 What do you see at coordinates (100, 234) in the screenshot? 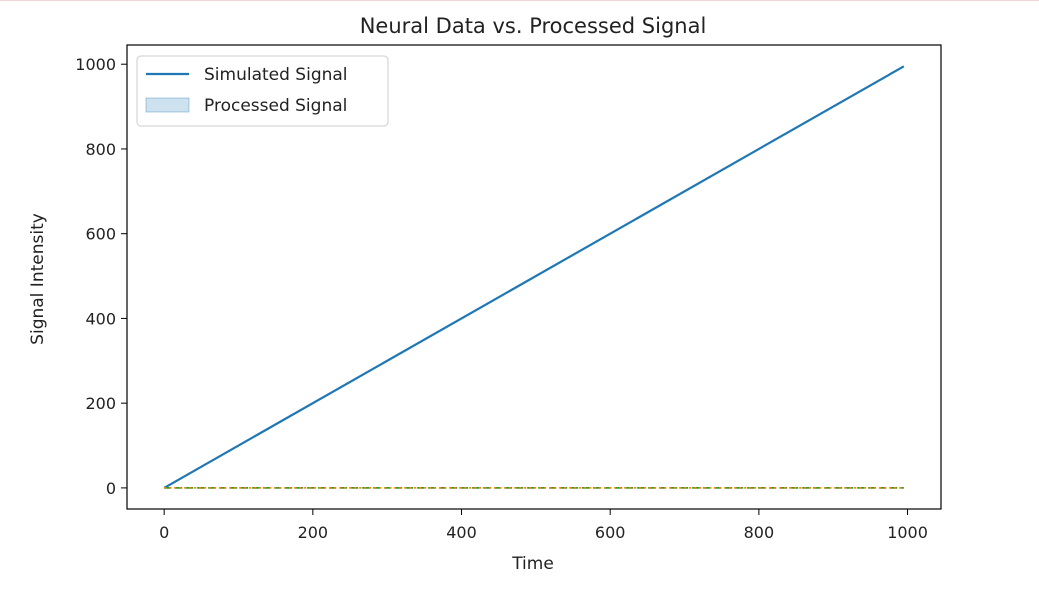
I see `y-tick-label: 600` at bounding box center [100, 234].